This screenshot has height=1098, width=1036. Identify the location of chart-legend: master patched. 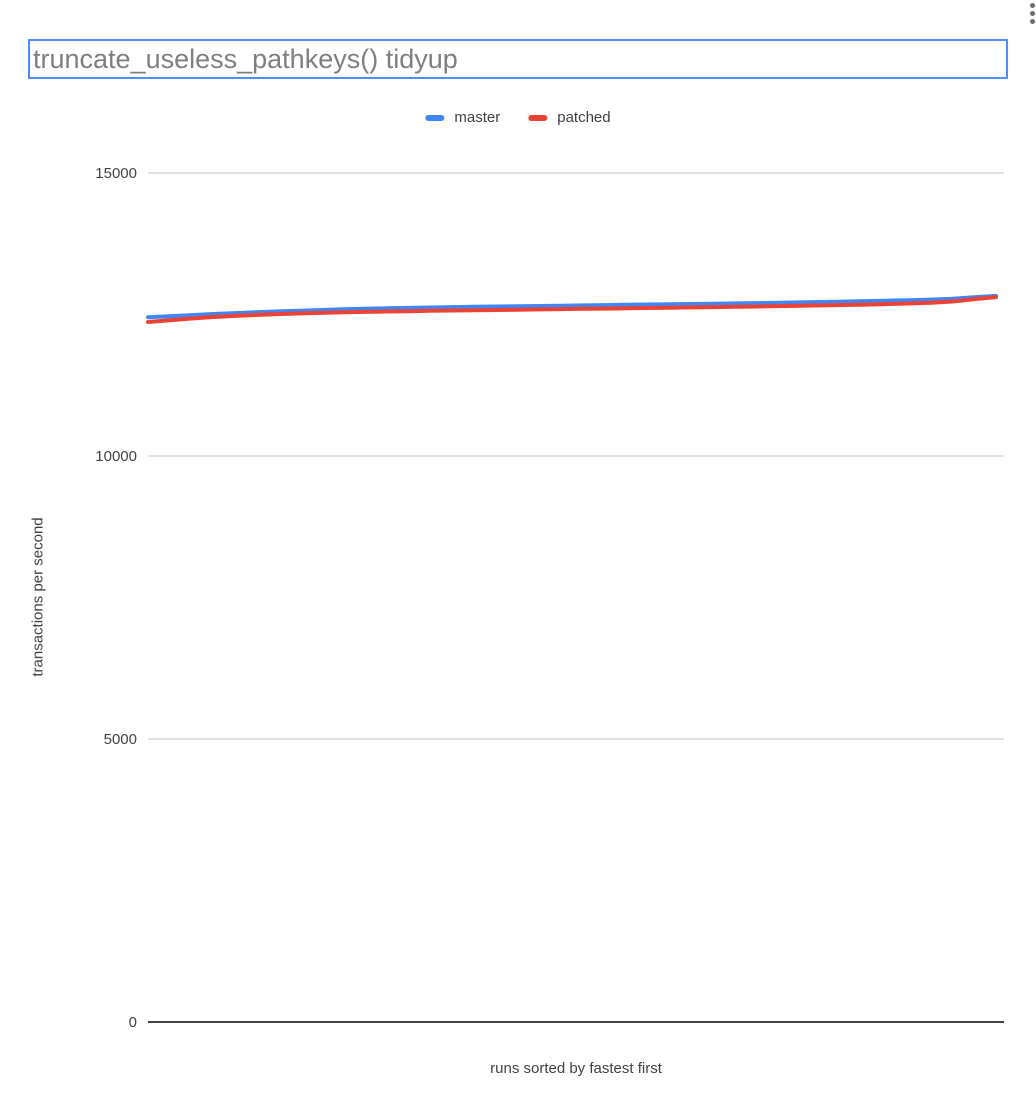
(518, 117).